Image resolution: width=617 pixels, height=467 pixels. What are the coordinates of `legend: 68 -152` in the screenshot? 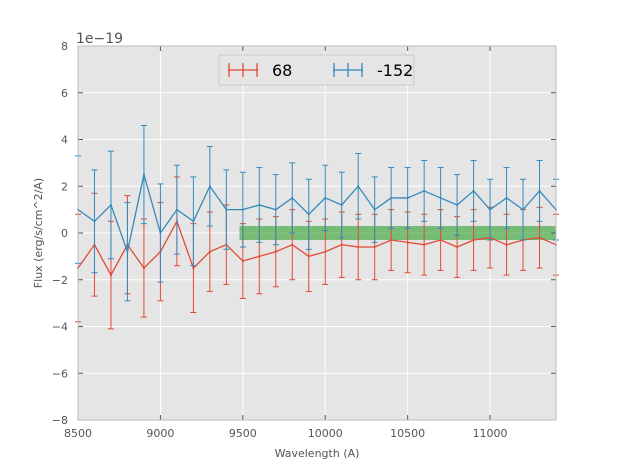 It's located at (316, 70).